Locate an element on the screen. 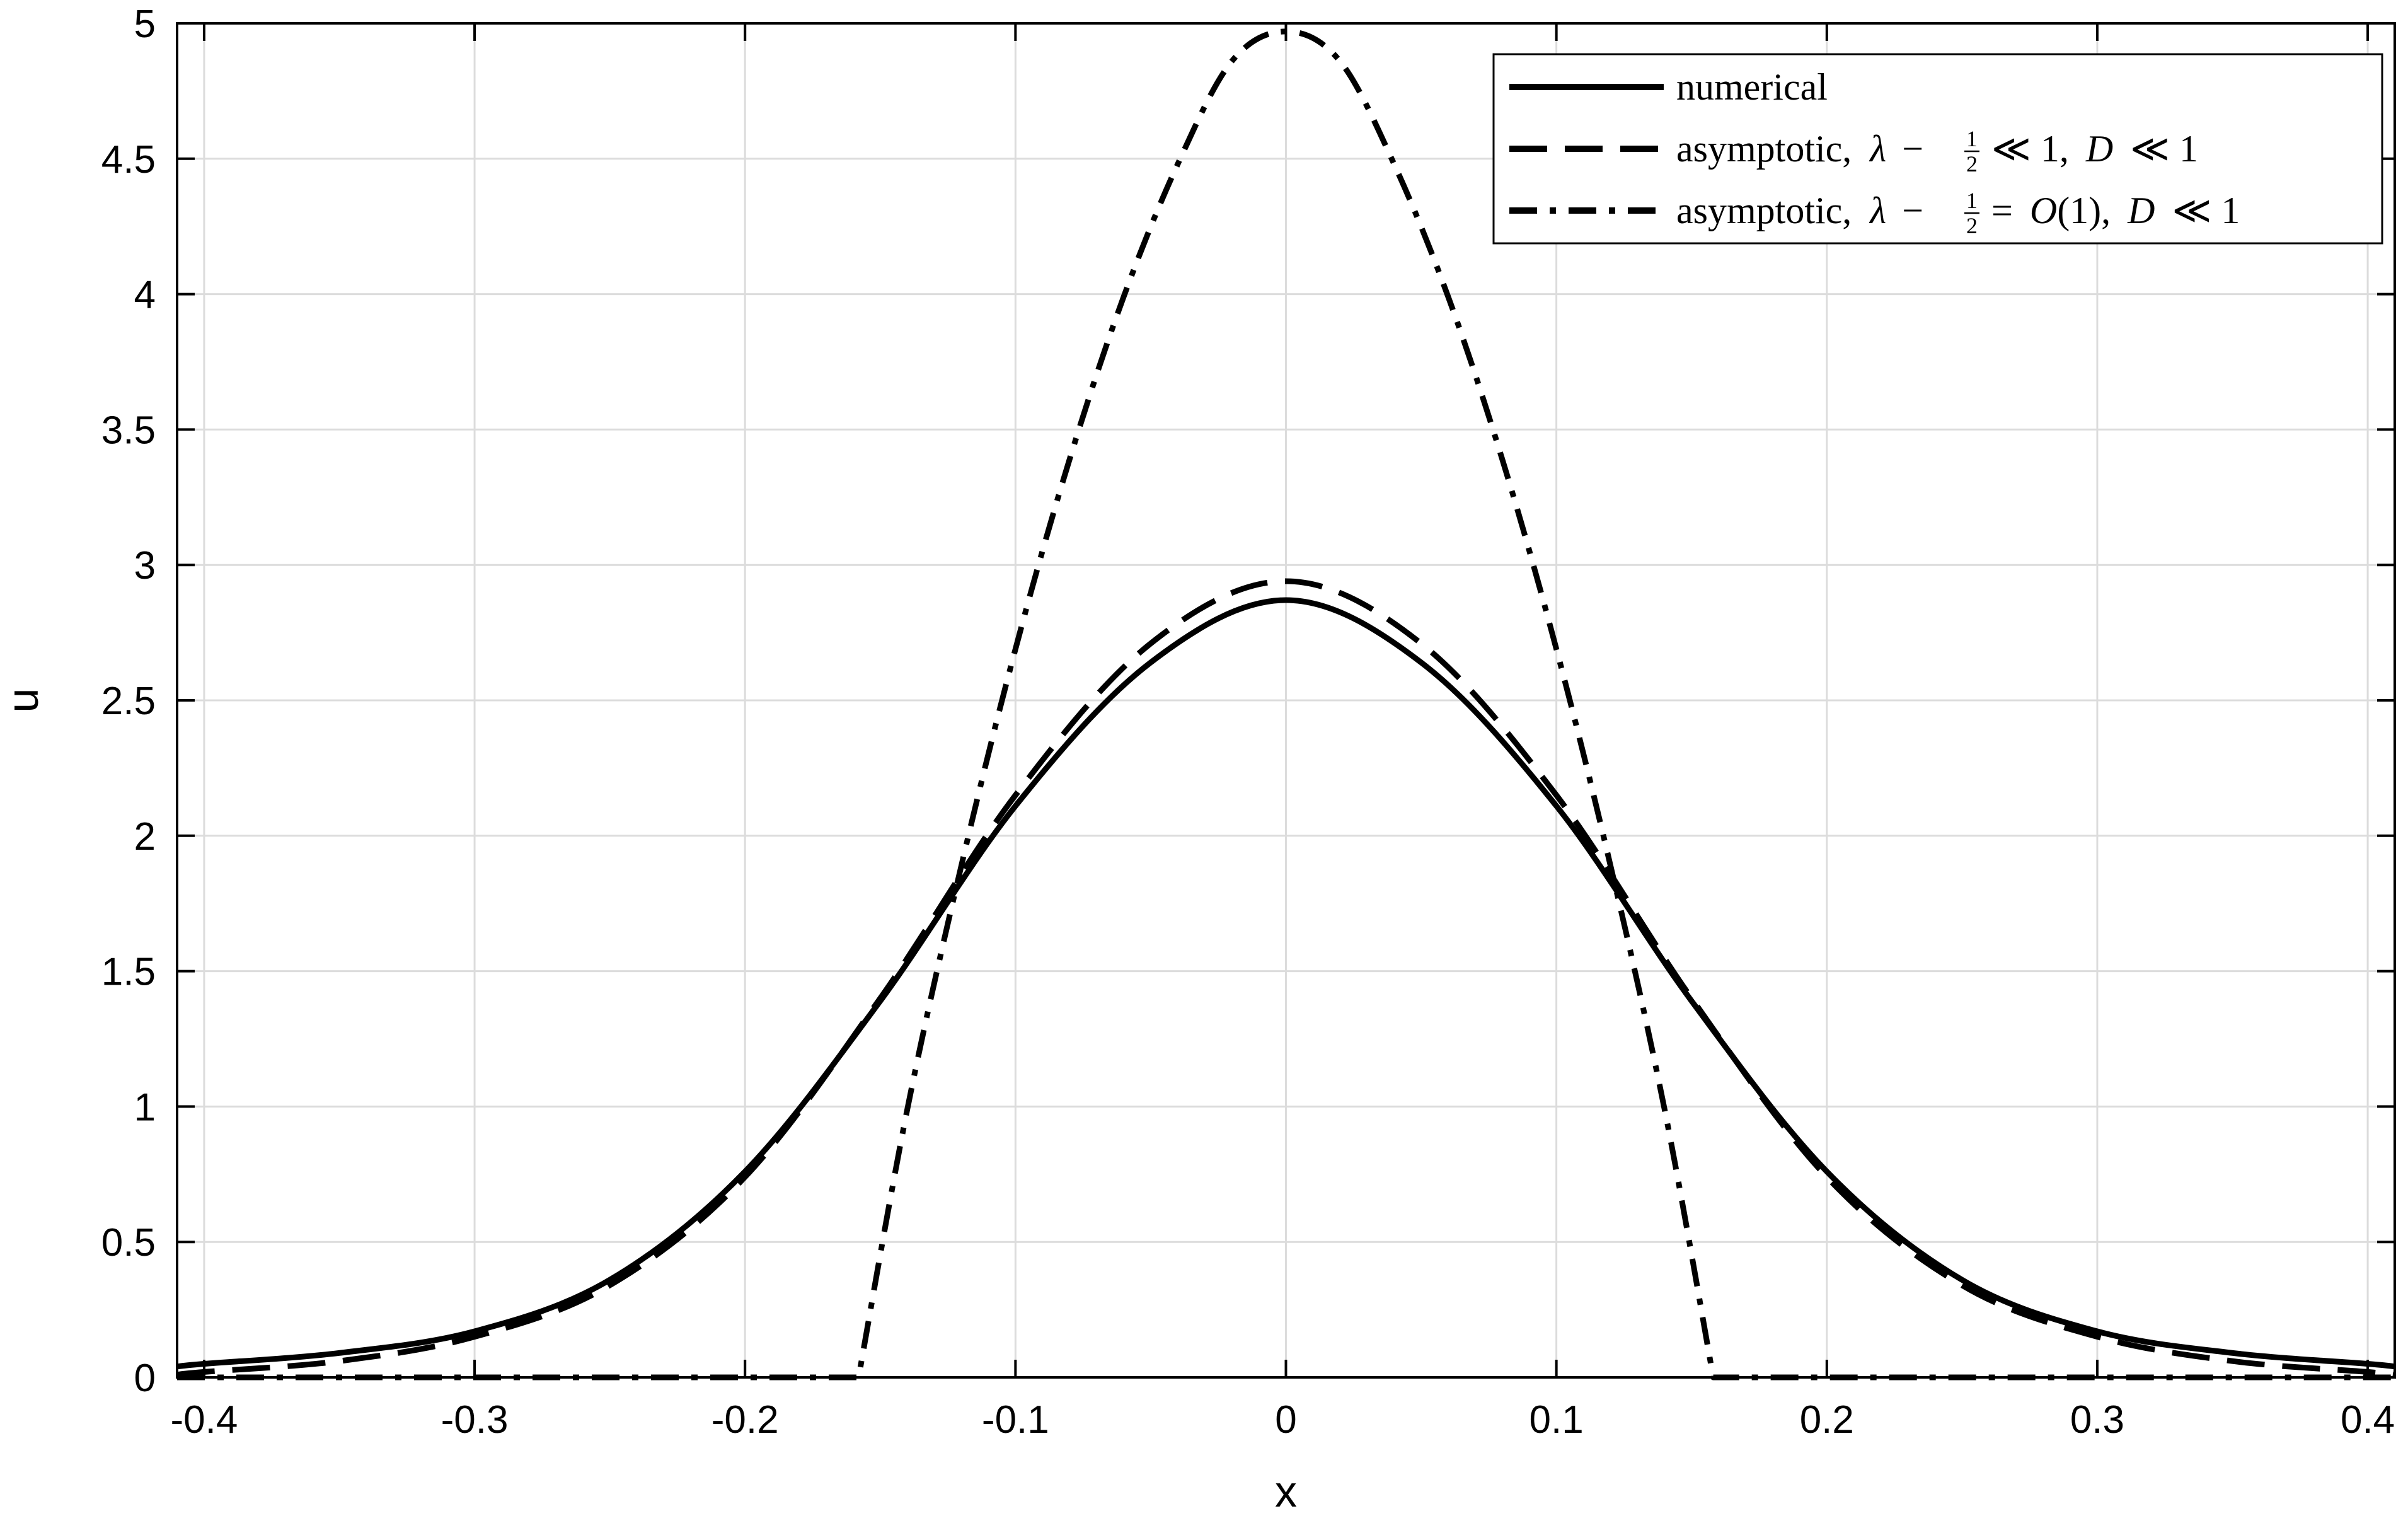 This screenshot has height=1540, width=2408. y-tick-label: 1 is located at coordinates (145, 1107).